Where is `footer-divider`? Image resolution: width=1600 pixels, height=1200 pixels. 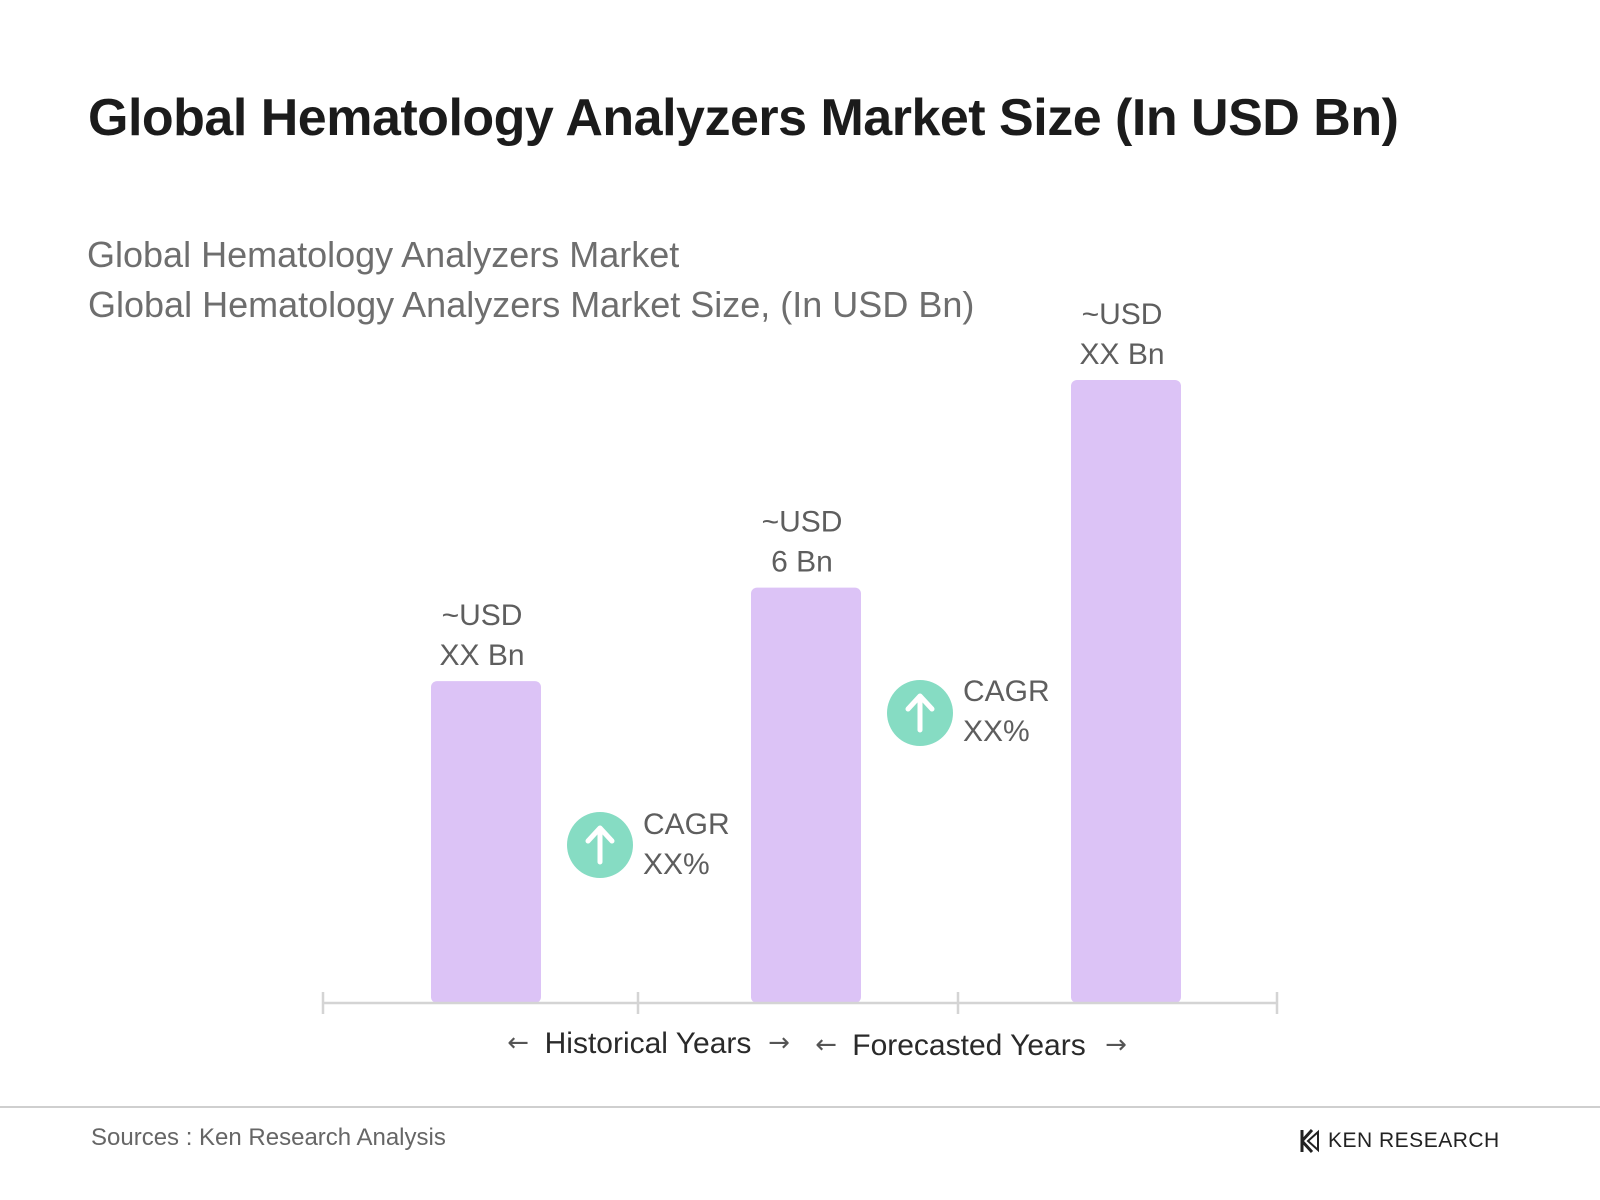 footer-divider is located at coordinates (800, 1107).